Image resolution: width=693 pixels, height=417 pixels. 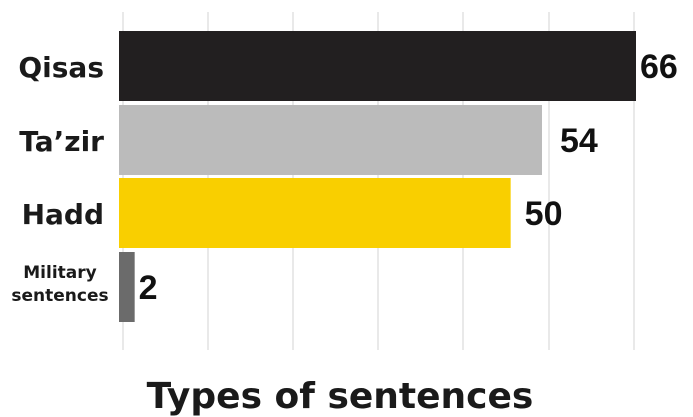 I want to click on data-label: 50, so click(x=544, y=214).